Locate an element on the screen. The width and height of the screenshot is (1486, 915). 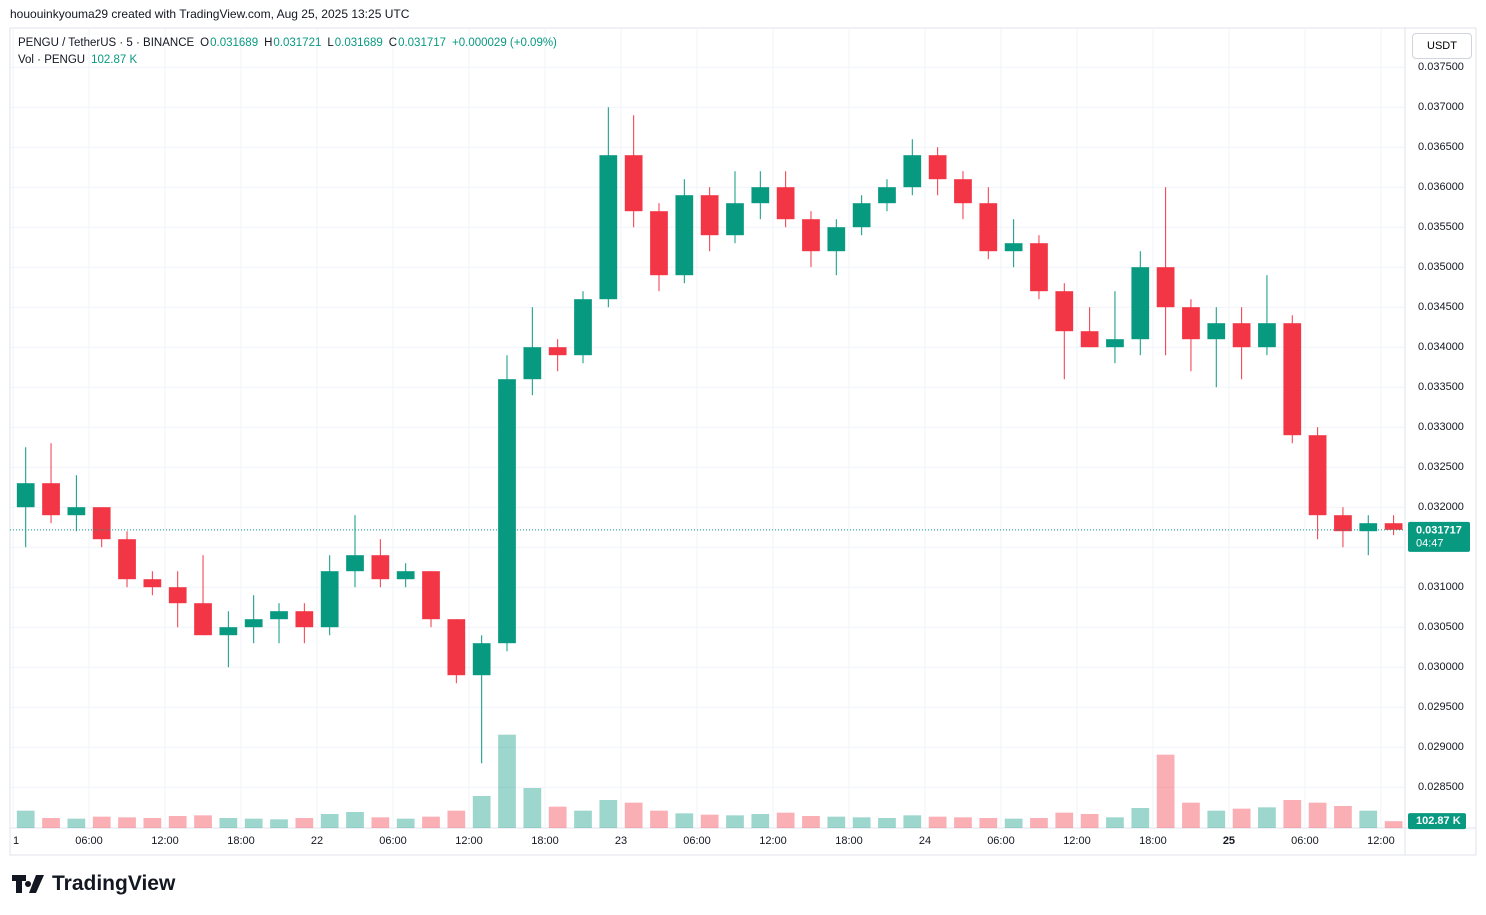
brand: TradingView is located at coordinates (93, 884).